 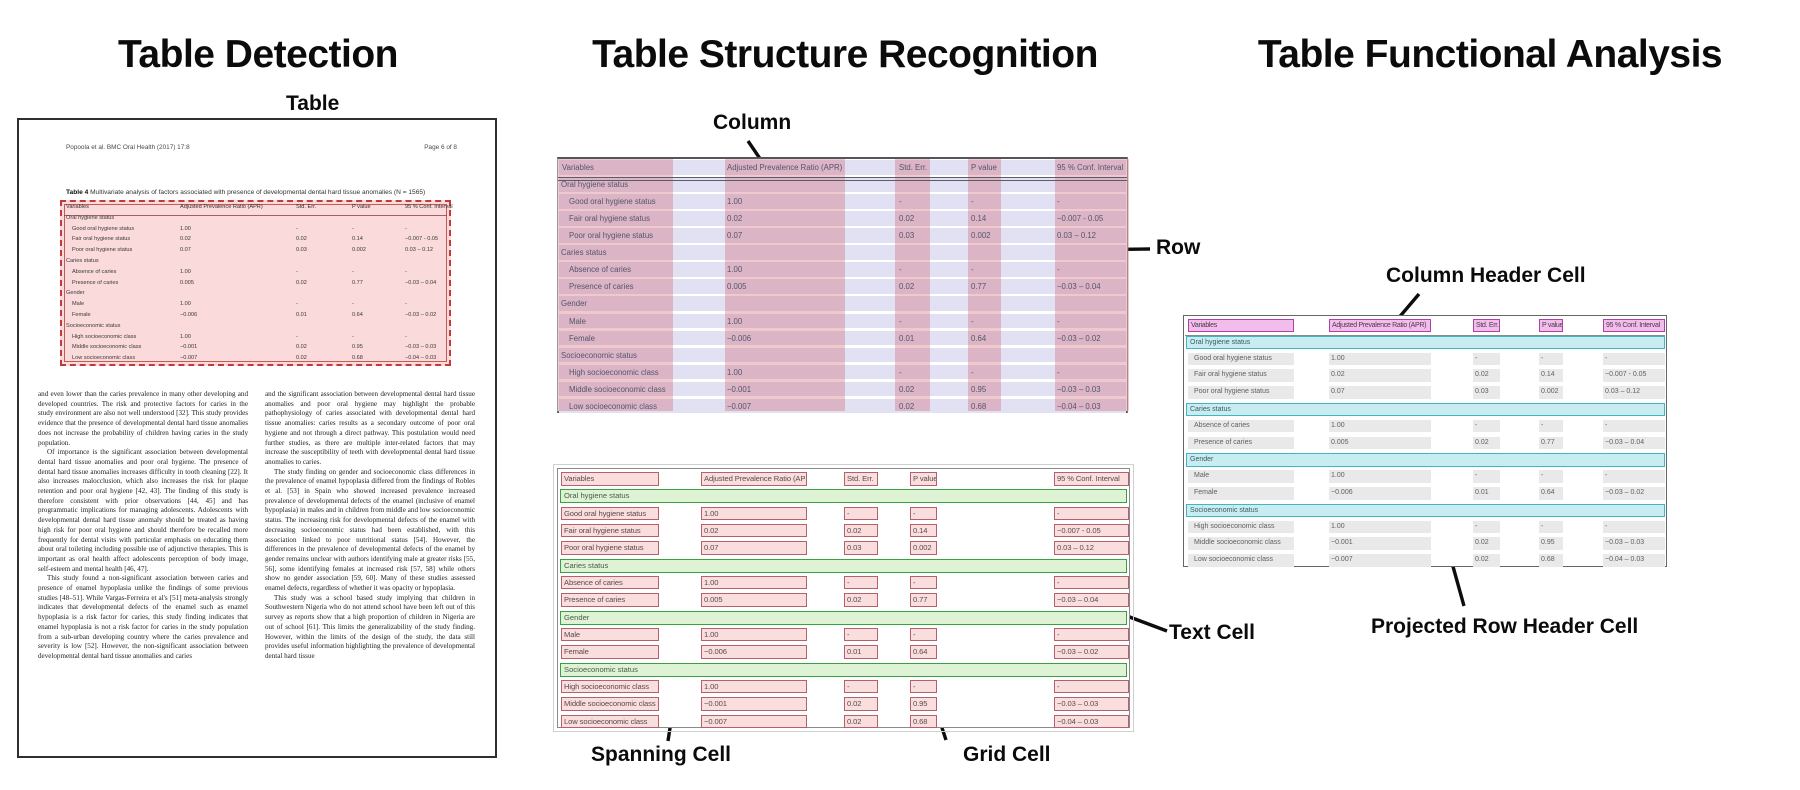 I want to click on structure-cell-value: 0.68, so click(x=979, y=406).